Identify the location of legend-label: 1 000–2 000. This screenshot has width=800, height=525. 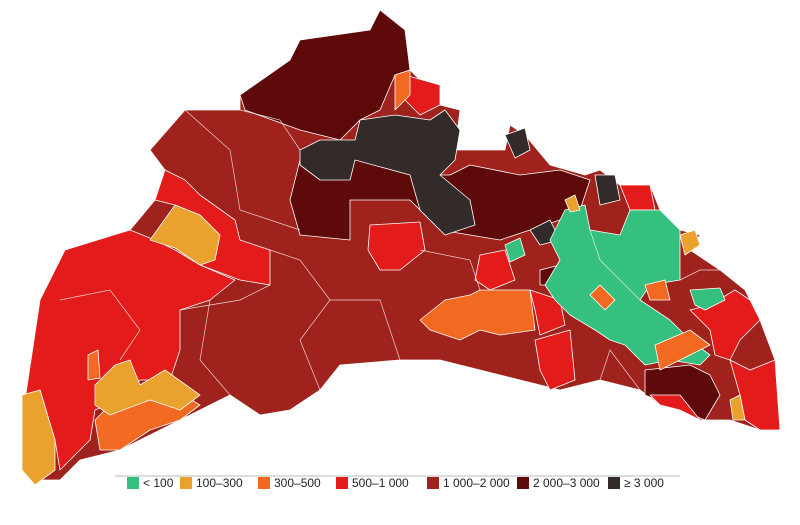
(476, 483).